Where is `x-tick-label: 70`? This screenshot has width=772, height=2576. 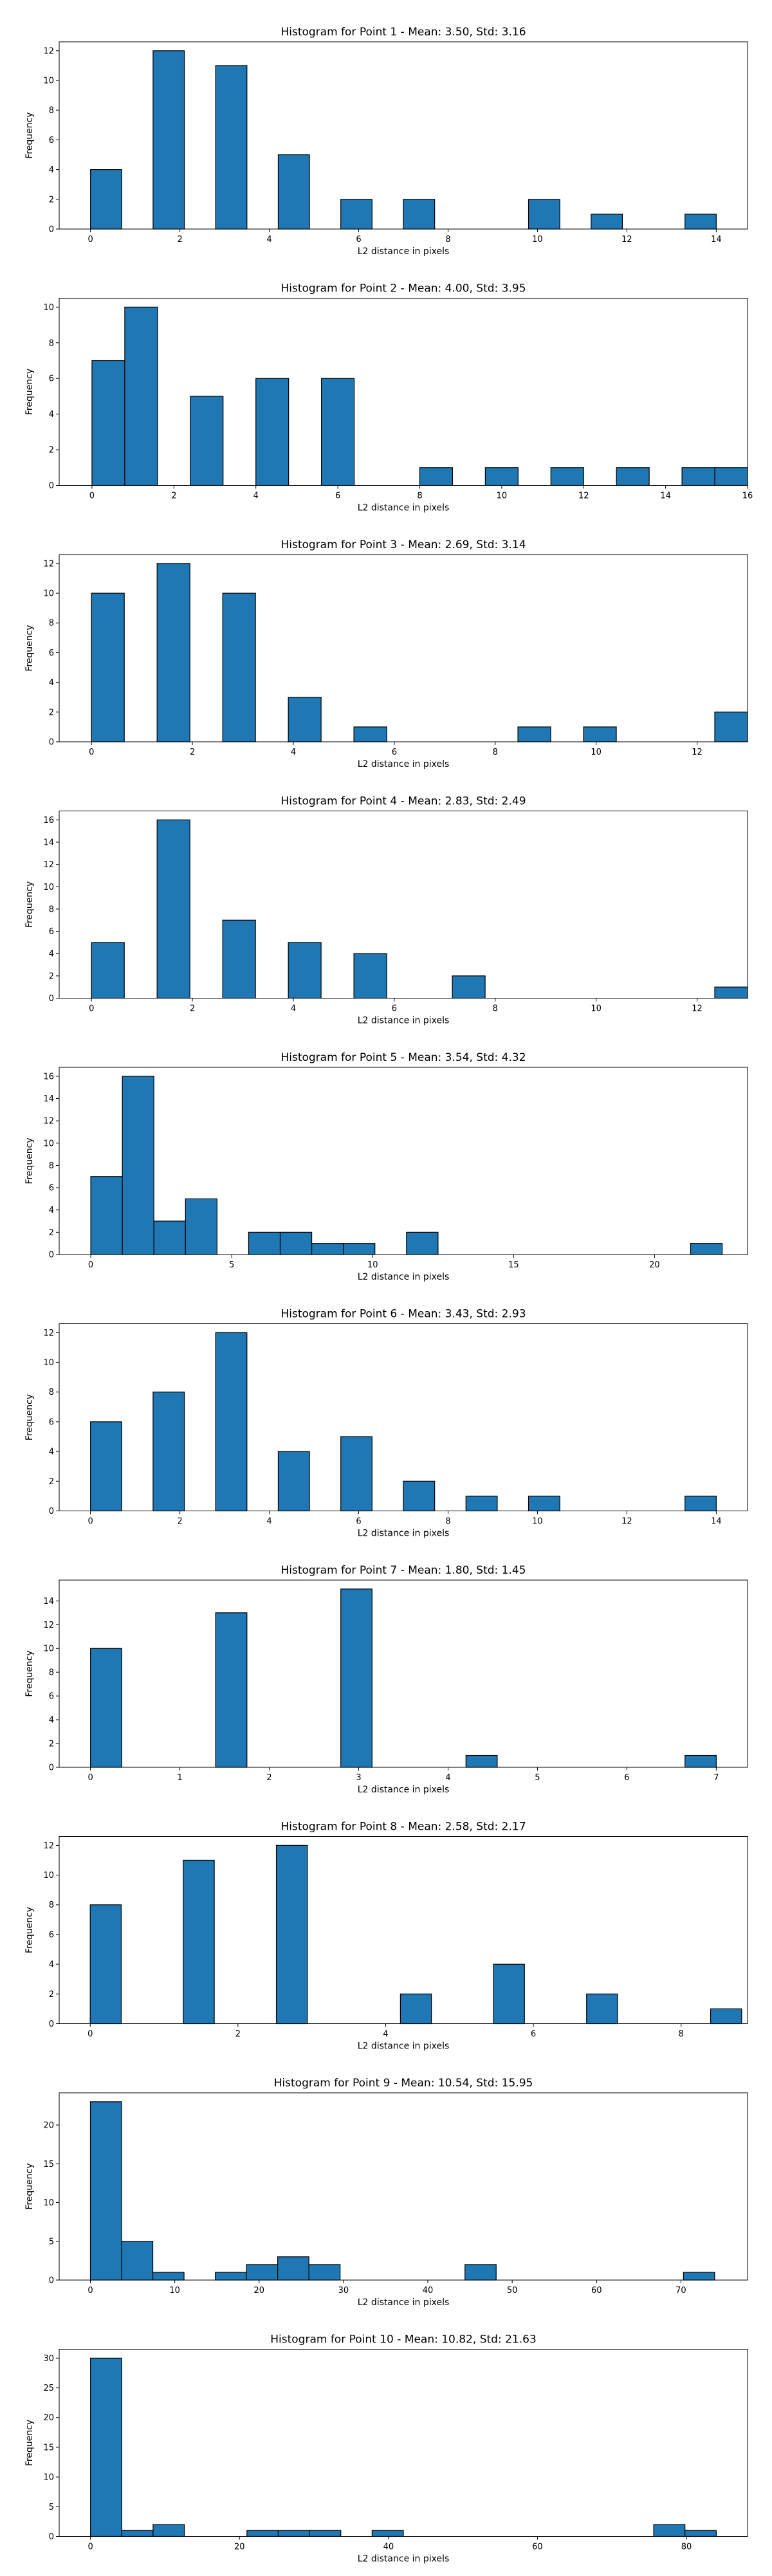 x-tick-label: 70 is located at coordinates (681, 2290).